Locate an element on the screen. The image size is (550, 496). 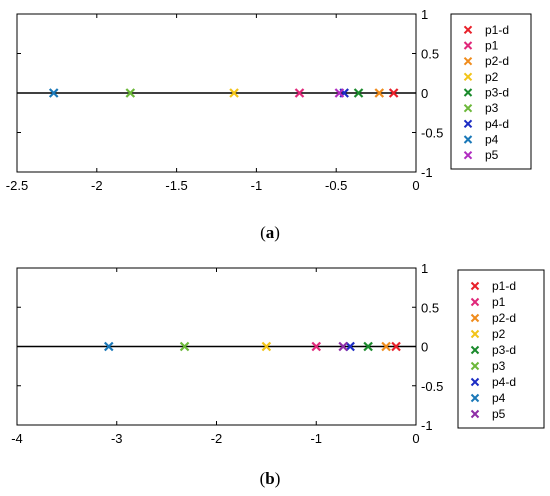
panel-caption: (a) is located at coordinates (270, 232).